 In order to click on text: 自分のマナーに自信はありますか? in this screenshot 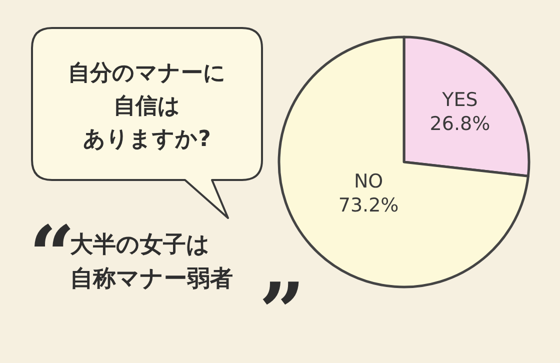, I will do `click(147, 106)`.